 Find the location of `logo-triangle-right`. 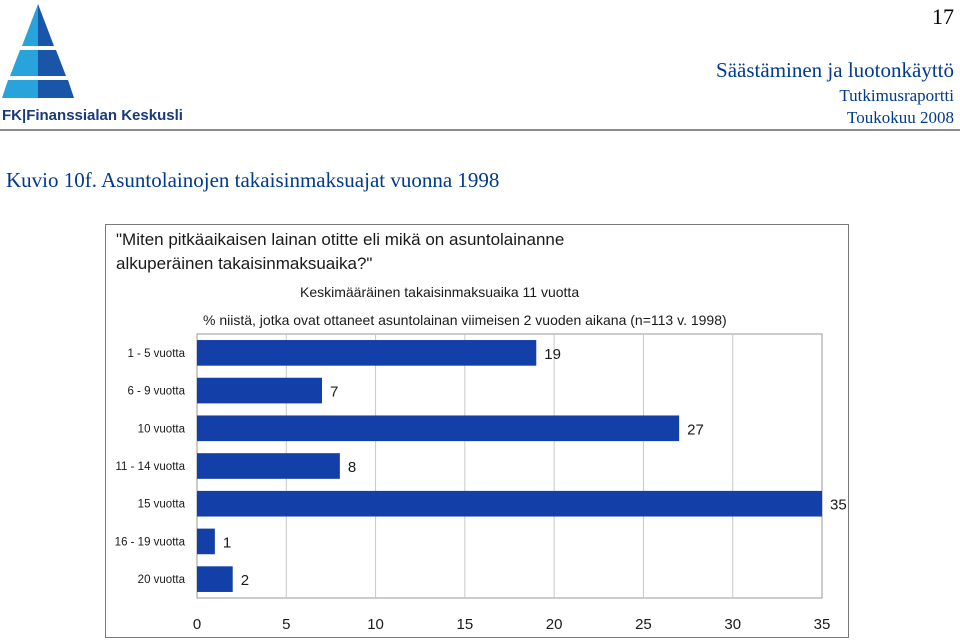

logo-triangle-right is located at coordinates (46, 25).